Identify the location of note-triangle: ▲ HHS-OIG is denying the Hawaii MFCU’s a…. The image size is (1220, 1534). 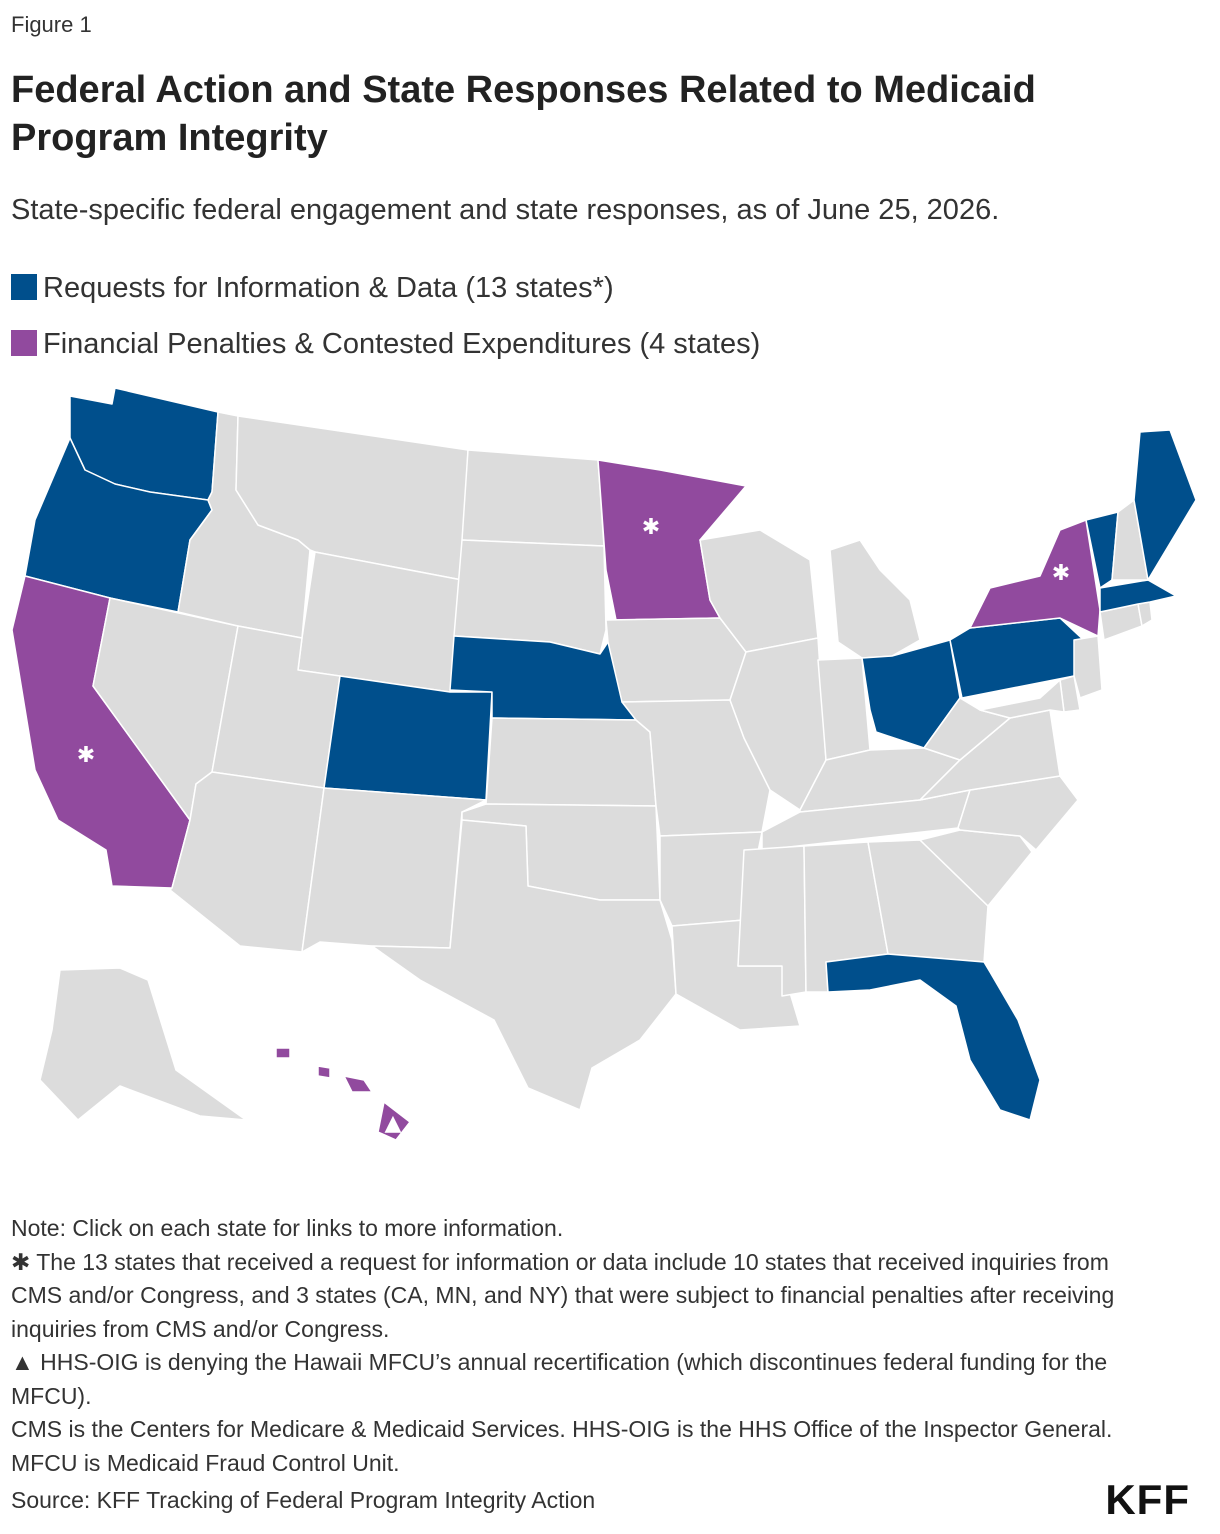
(559, 1379).